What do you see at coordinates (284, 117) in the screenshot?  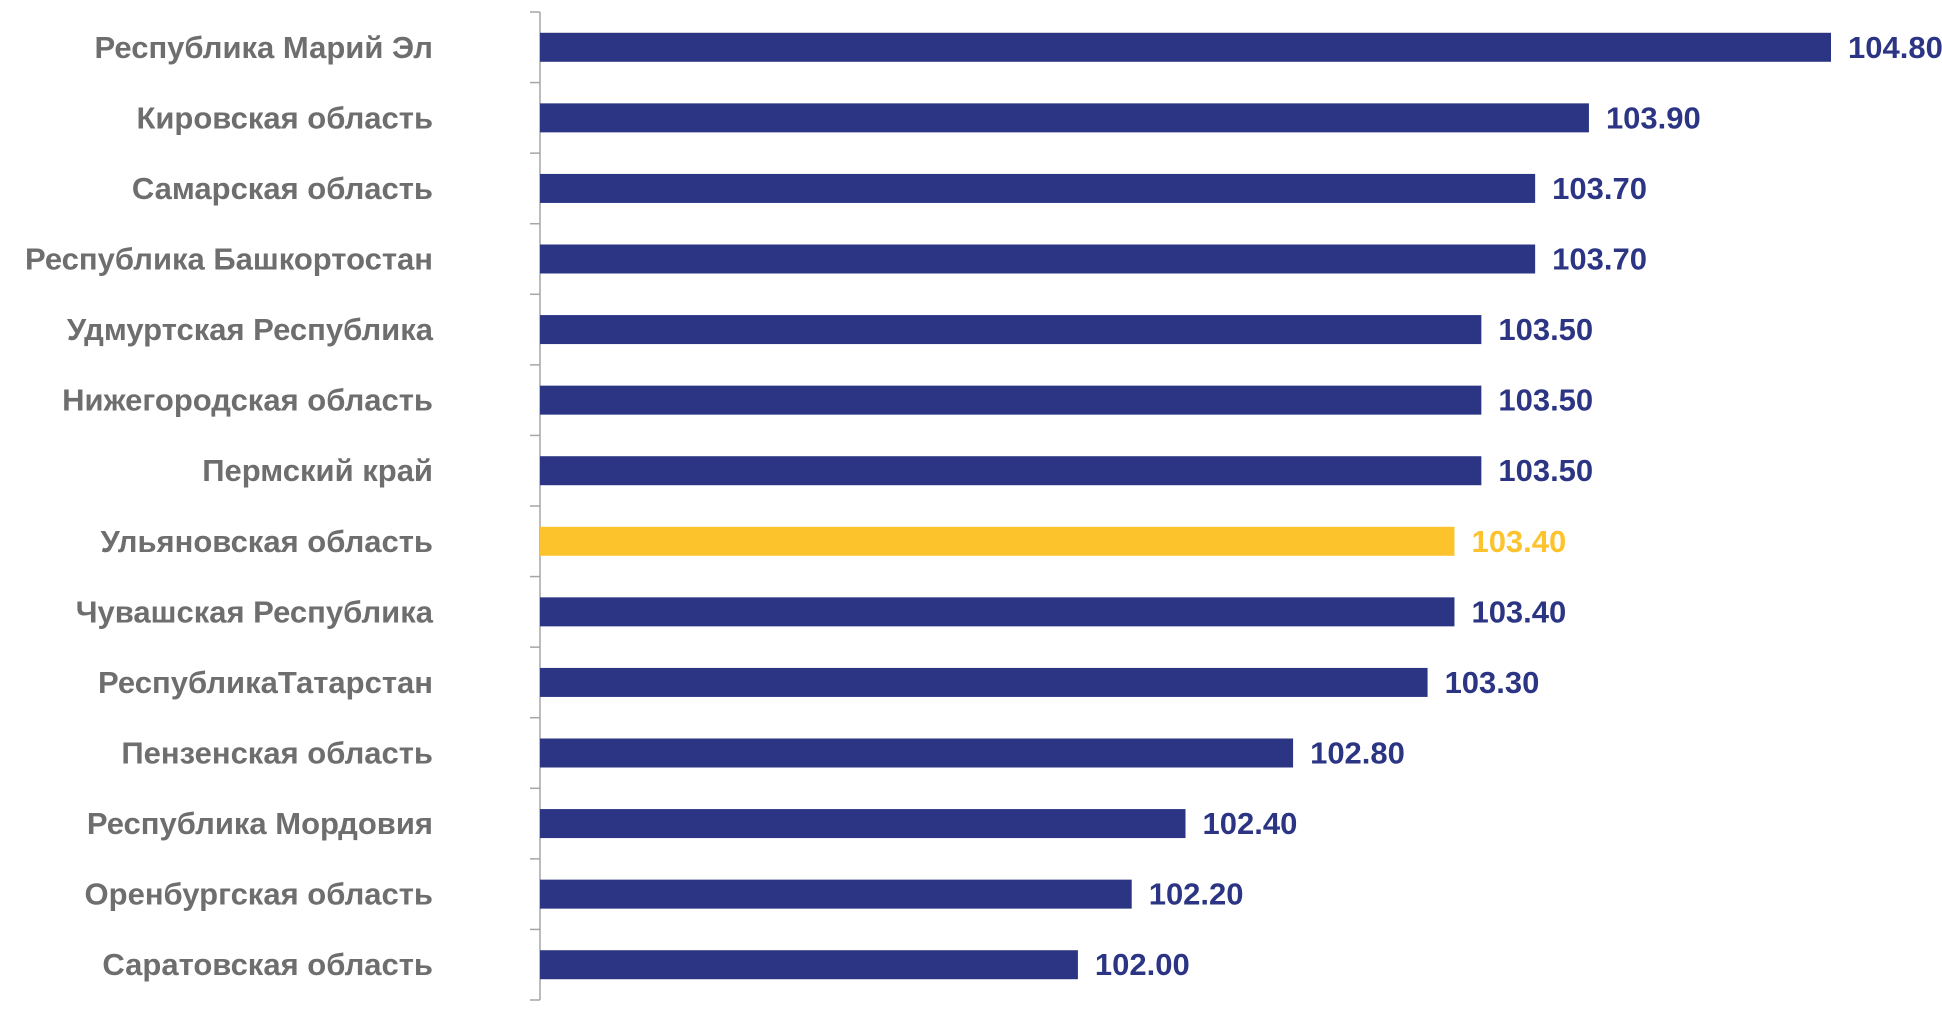 I see `category-label: Кировская область` at bounding box center [284, 117].